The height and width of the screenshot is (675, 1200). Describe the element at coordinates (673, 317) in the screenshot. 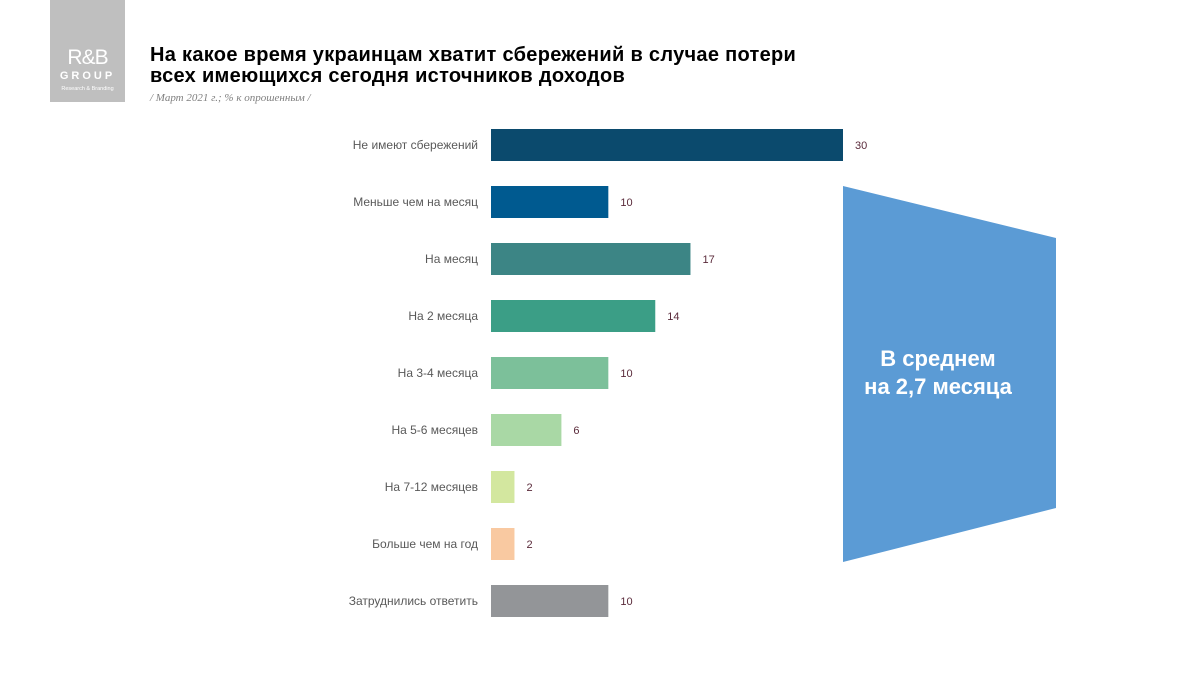

I see `data-label: 14` at that location.